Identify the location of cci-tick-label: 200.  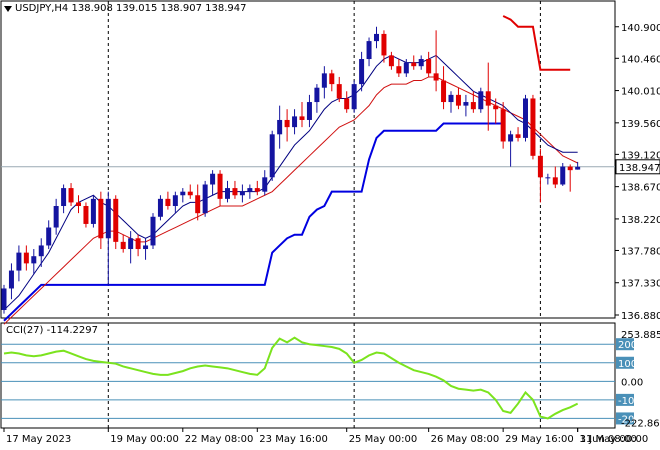
(627, 345).